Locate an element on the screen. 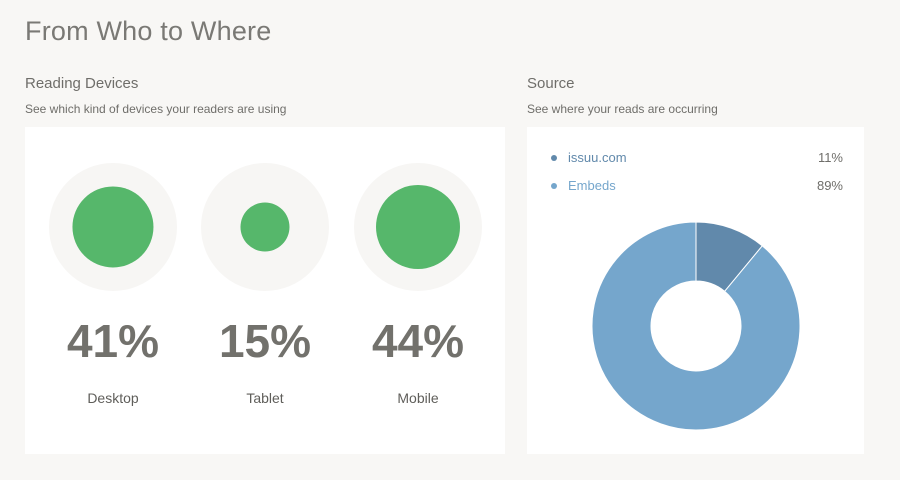  legend-percent-issuu: 11% is located at coordinates (830, 157).